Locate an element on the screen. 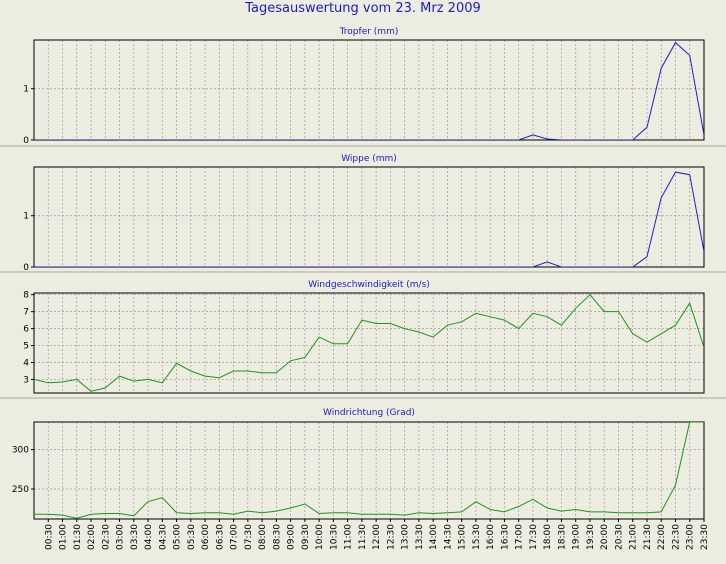 The width and height of the screenshot is (726, 564). y-tick-label: 7 is located at coordinates (26, 313).